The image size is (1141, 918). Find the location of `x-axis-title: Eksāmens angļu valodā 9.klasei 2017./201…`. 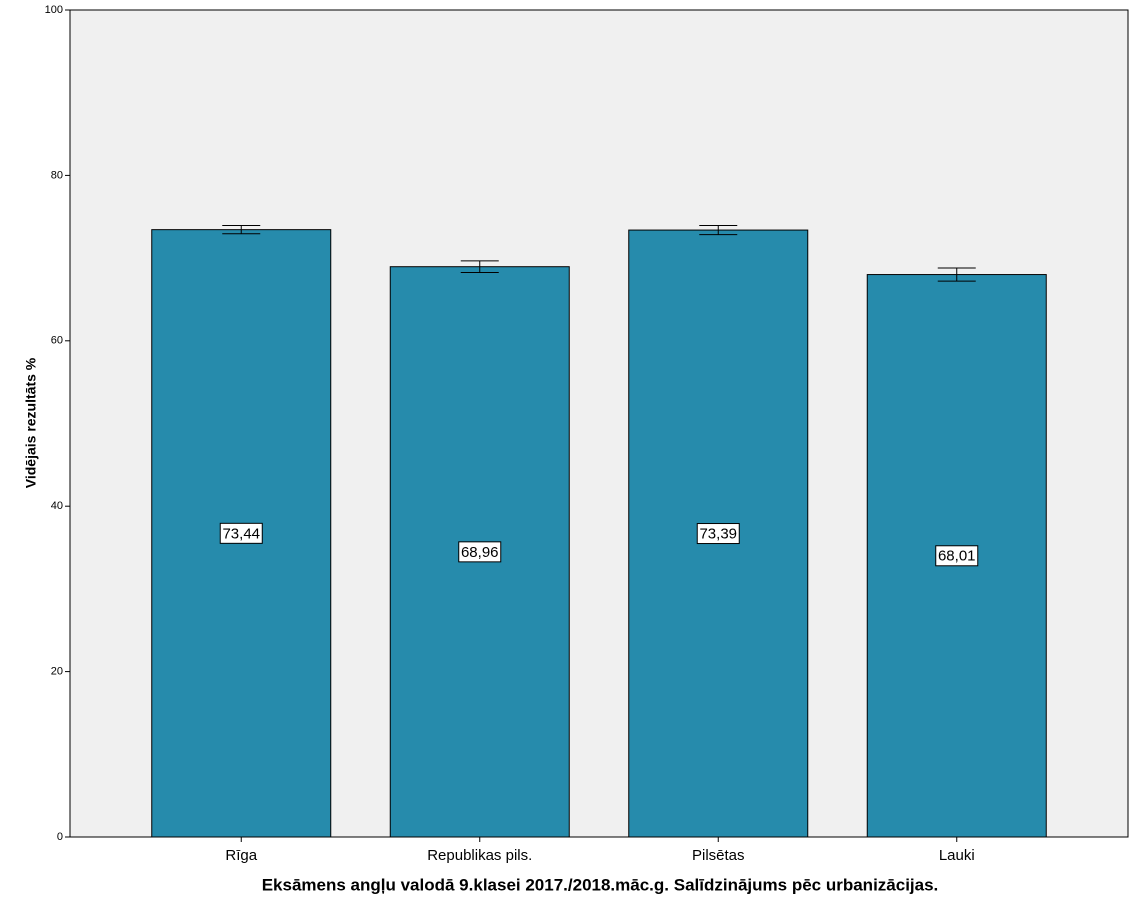

x-axis-title: Eksāmens angļu valodā 9.klasei 2017./201… is located at coordinates (600, 884).